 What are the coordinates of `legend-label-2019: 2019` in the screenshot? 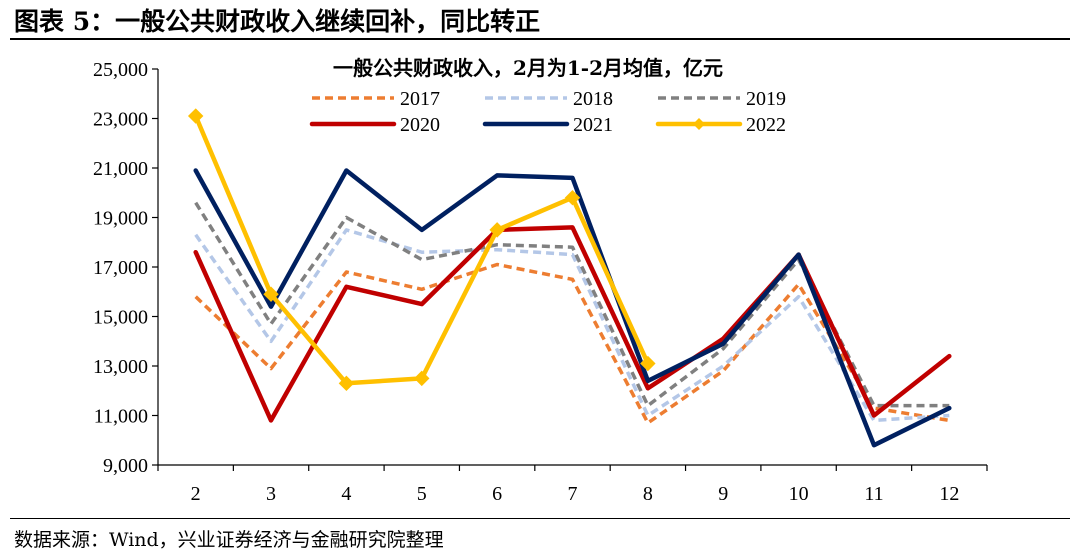 It's located at (766, 99).